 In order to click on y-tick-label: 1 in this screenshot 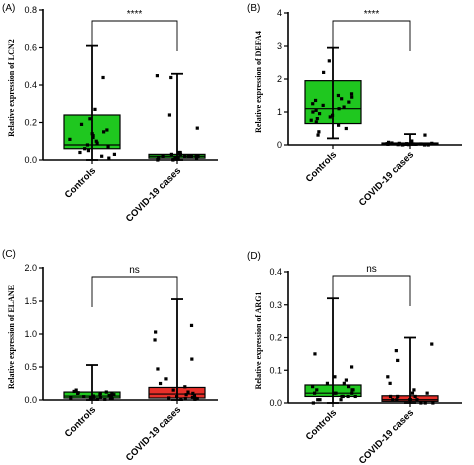, I will do `click(279, 112)`.